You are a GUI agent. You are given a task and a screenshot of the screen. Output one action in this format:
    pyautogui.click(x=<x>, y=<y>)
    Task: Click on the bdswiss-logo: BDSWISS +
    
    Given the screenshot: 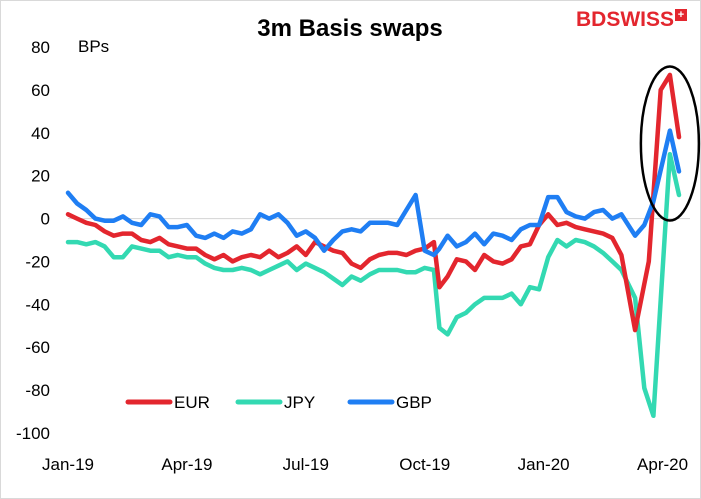 What is the action you would take?
    pyautogui.click(x=631, y=20)
    